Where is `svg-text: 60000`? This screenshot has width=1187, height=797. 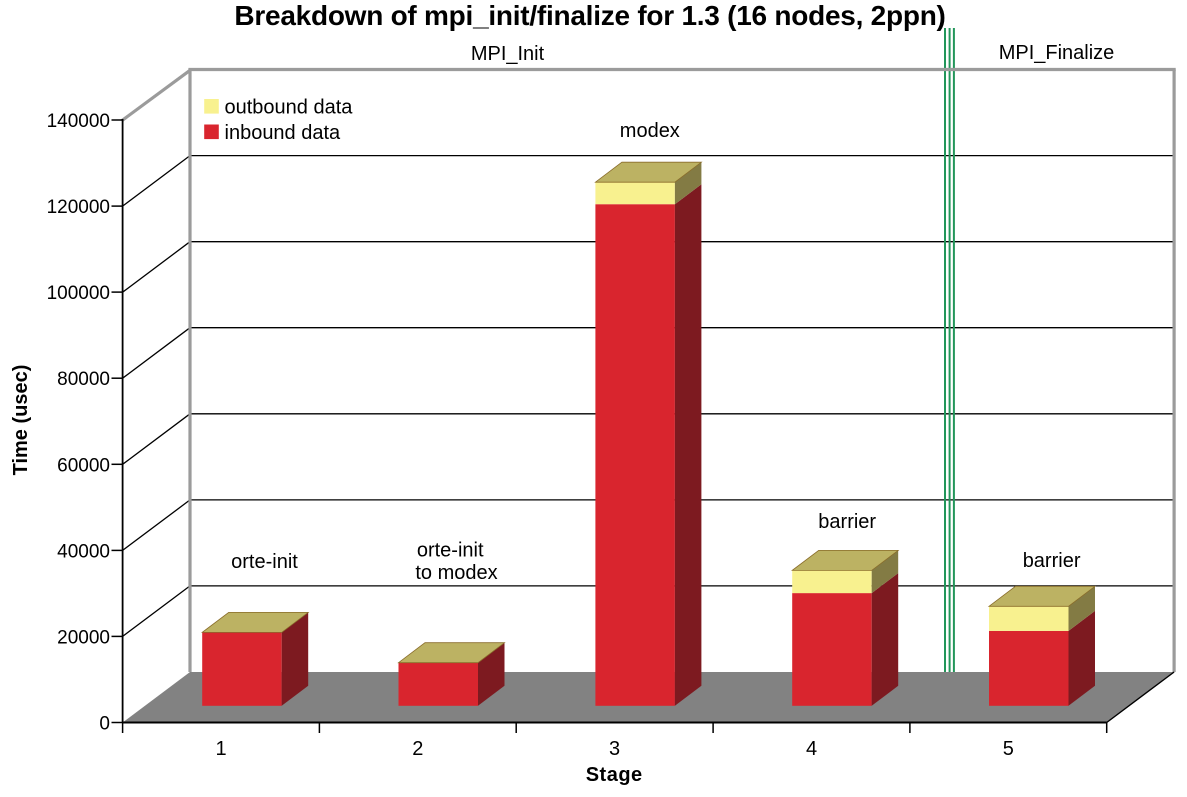 svg-text: 60000 is located at coordinates (83, 465).